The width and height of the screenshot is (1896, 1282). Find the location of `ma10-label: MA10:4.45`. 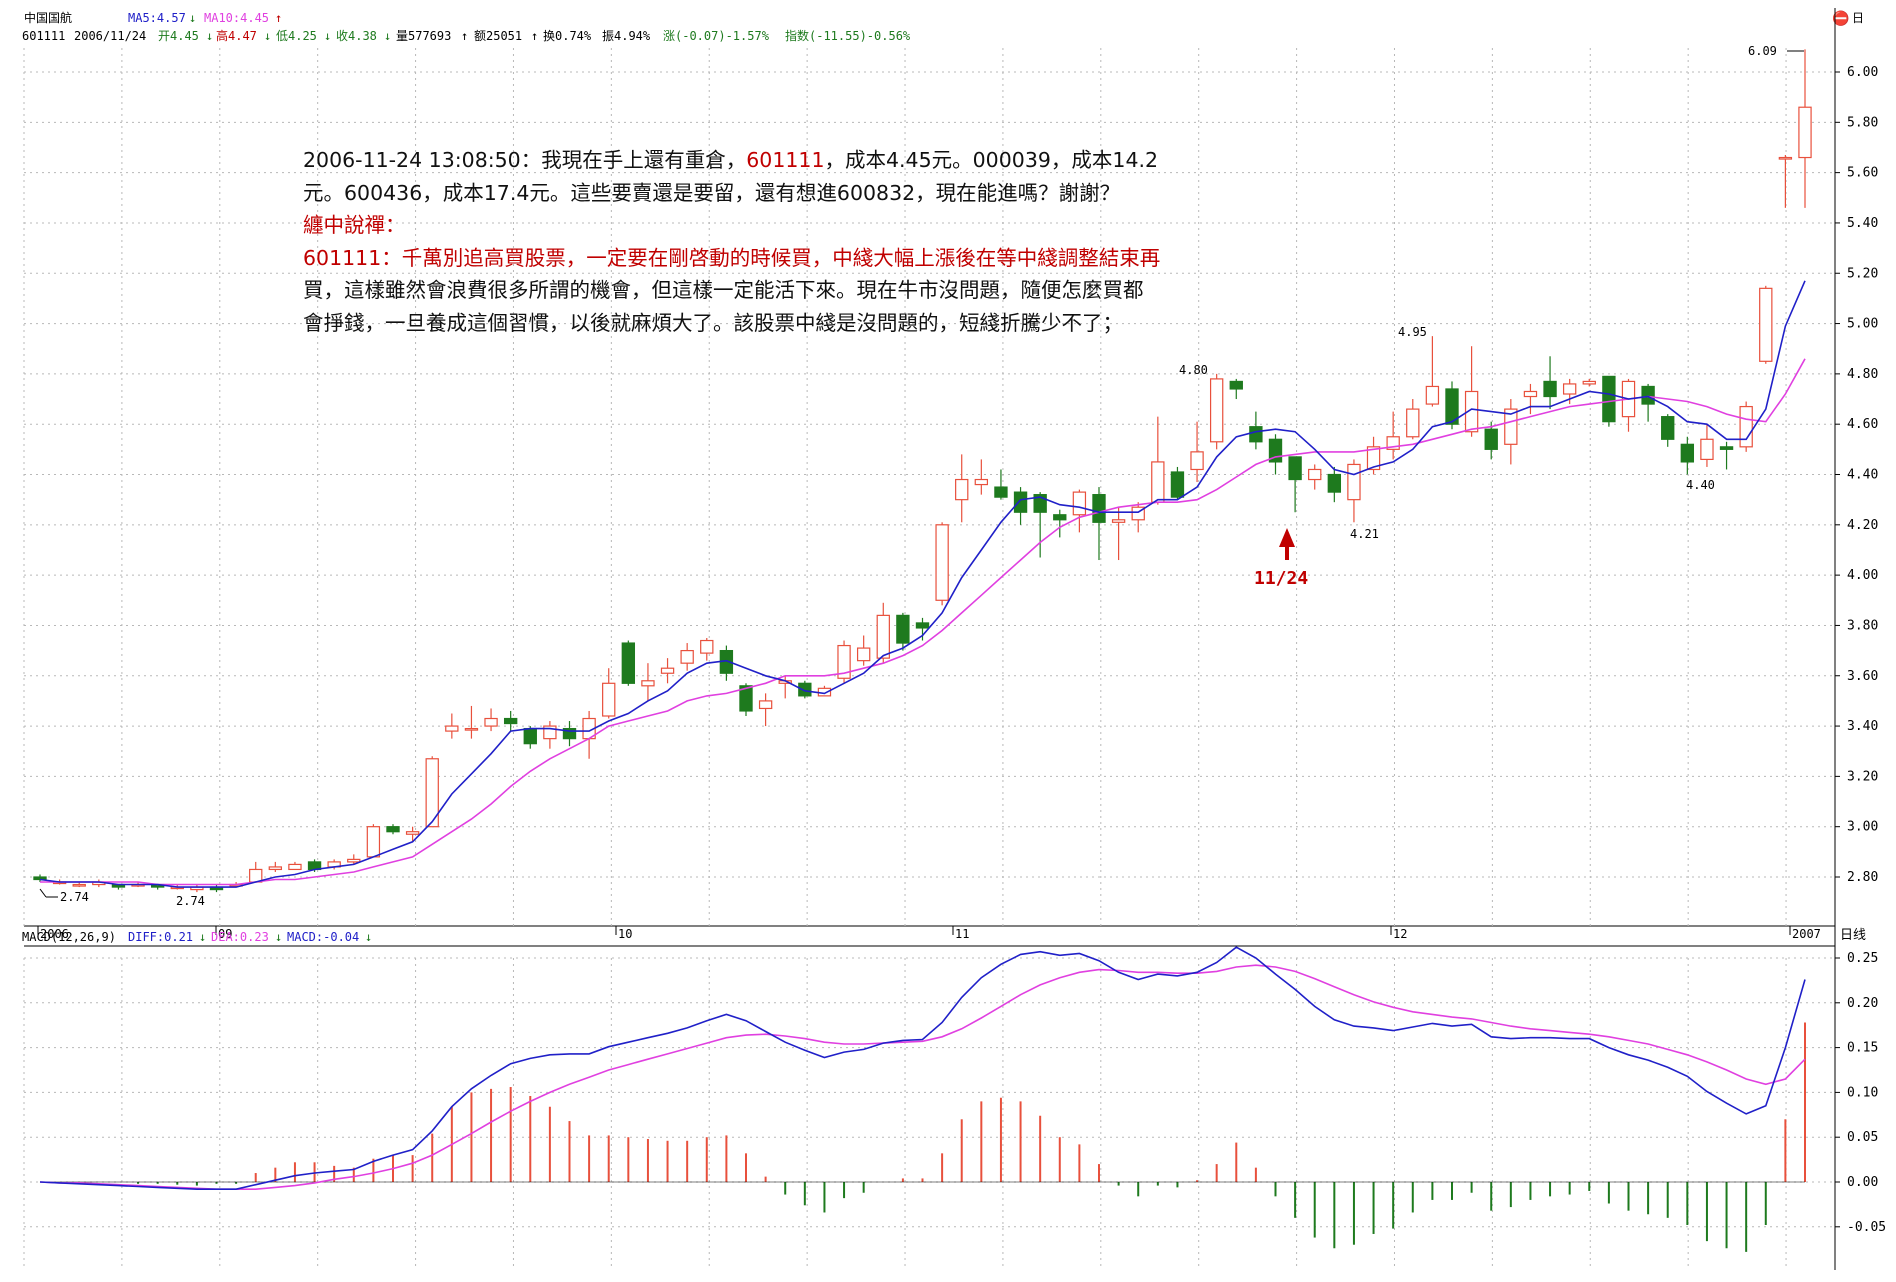

ma10-label: MA10:4.45 is located at coordinates (236, 18).